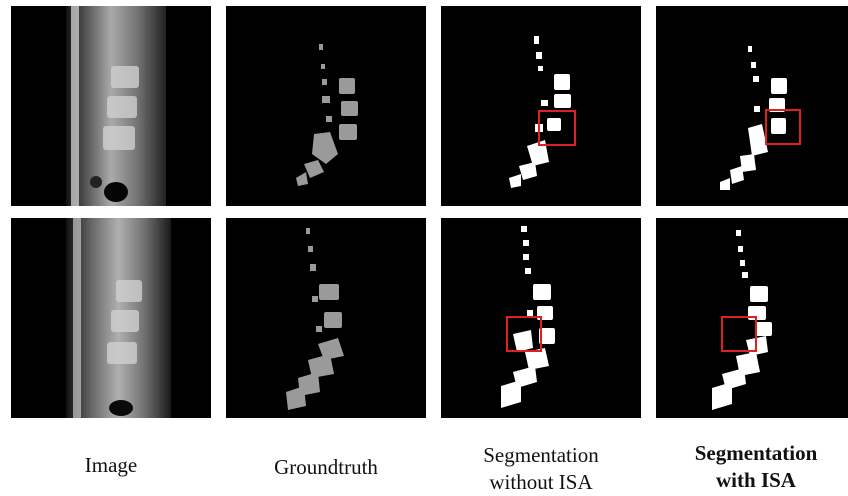 This screenshot has width=848, height=496. What do you see at coordinates (541, 482) in the screenshot?
I see `caption-line: without ISA` at bounding box center [541, 482].